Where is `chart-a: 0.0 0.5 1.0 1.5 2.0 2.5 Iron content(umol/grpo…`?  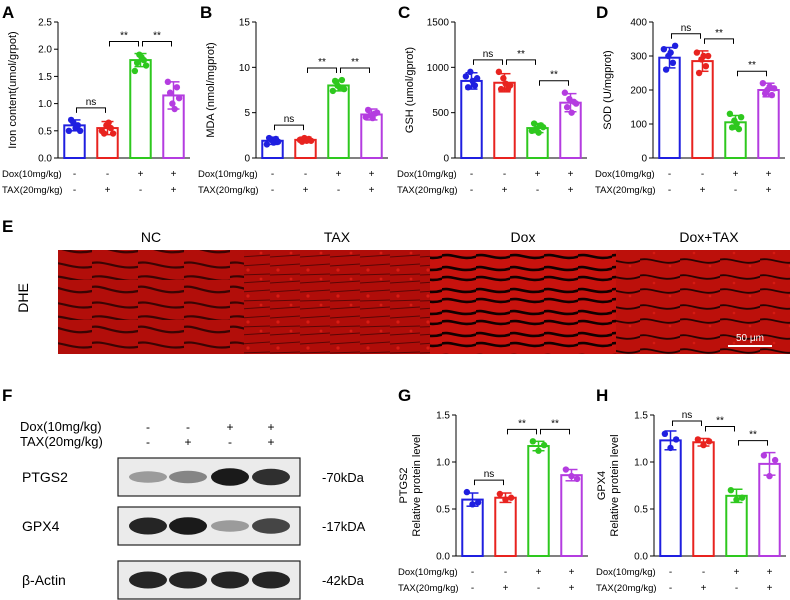 chart-a: 0.0 0.5 1.0 1.5 2.0 2.5 Iron content(umol/grpo… is located at coordinates (96, 107).